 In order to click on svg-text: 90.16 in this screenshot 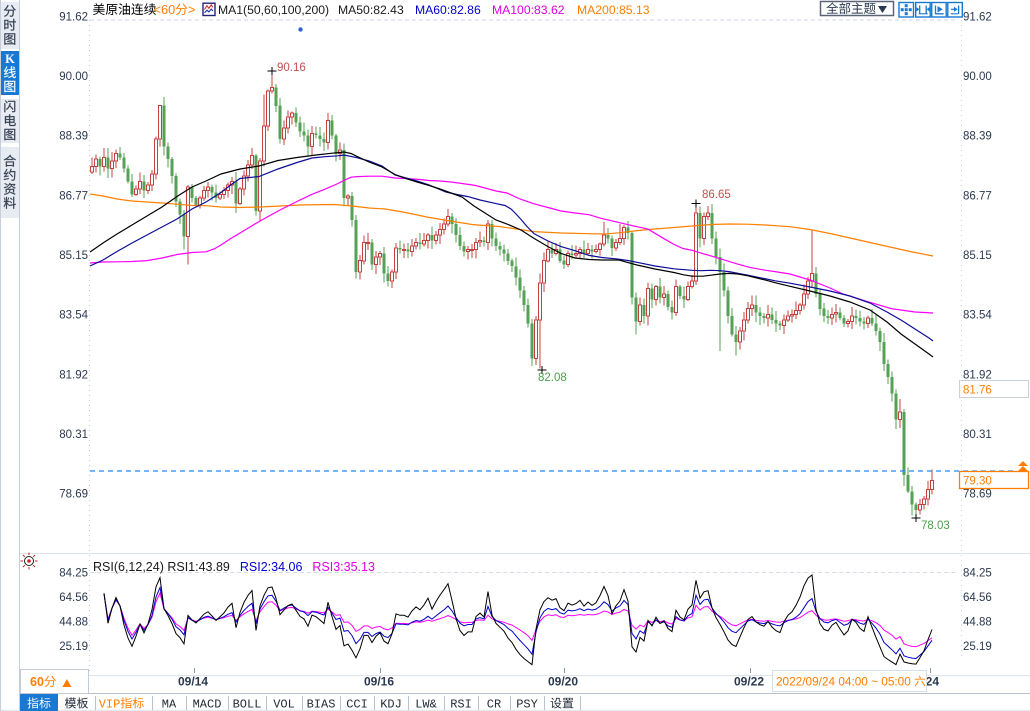, I will do `click(291, 68)`.